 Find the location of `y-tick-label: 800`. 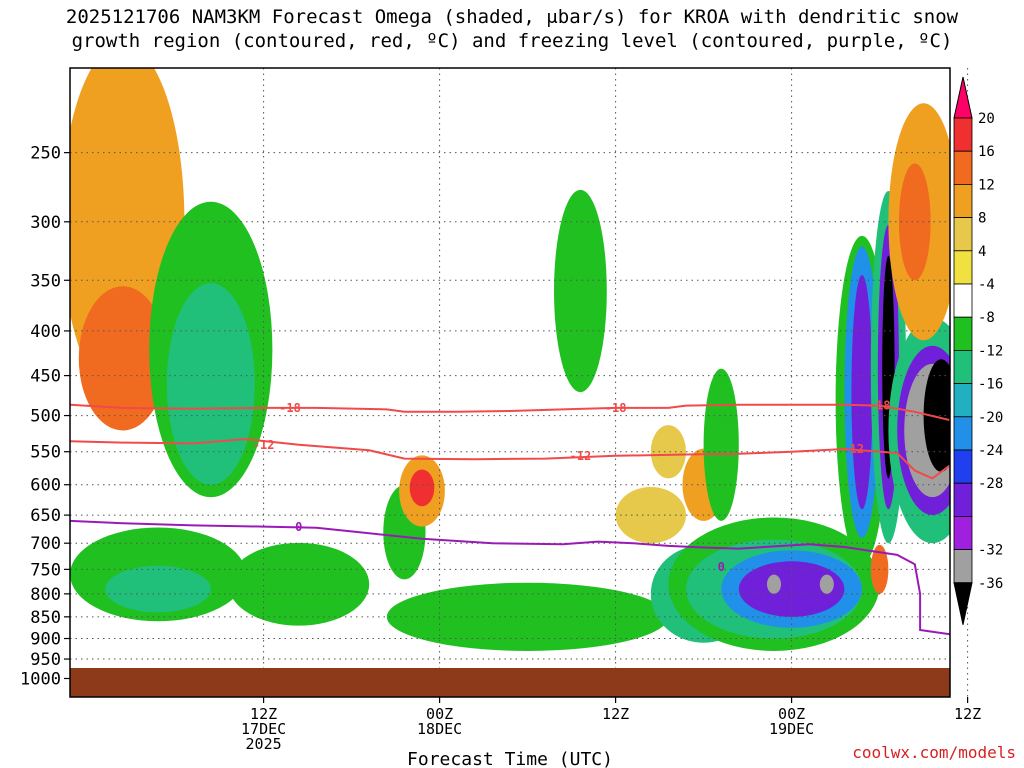

y-tick-label: 800 is located at coordinates (45, 595).